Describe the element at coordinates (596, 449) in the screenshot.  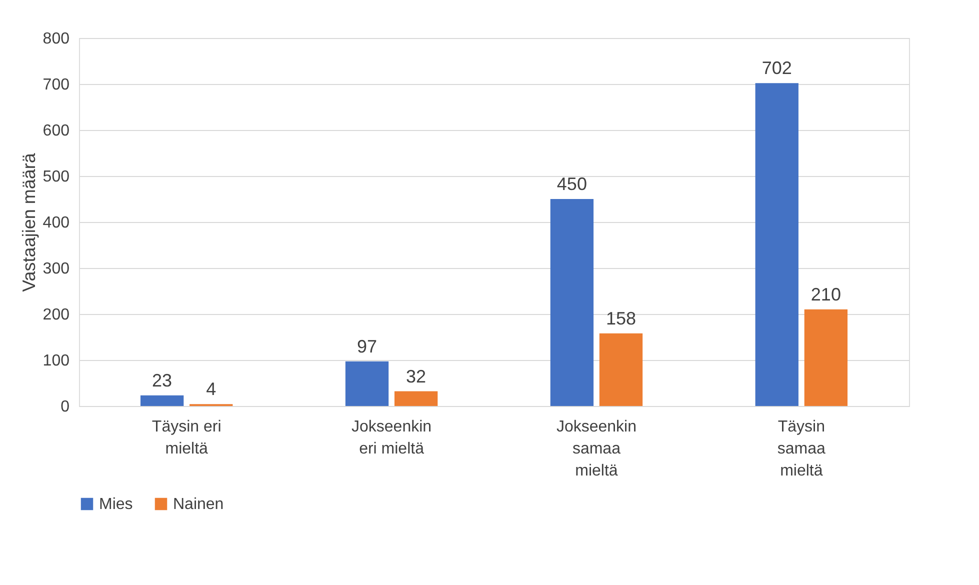
I see `x-tick-label: Jokseenkin samaa mieltä` at that location.